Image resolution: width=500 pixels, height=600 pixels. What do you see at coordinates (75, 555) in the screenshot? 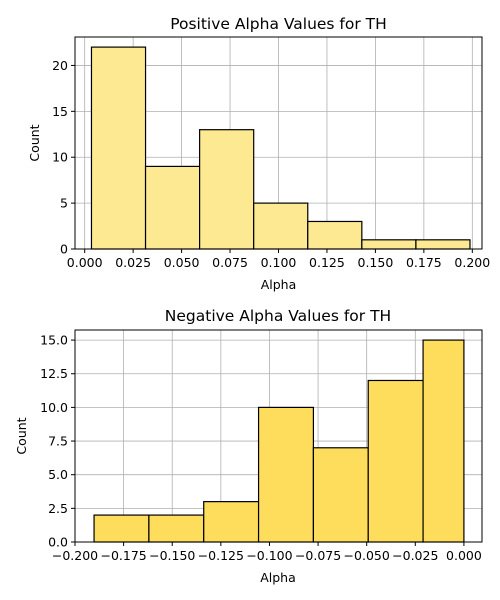
I see `x-tick-label: −0.200` at bounding box center [75, 555].